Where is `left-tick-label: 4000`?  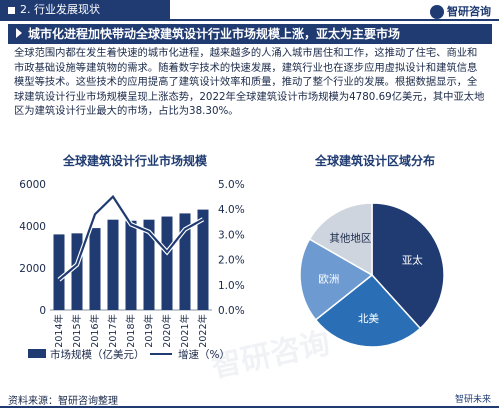
left-tick-label: 4000 is located at coordinates (32, 227).